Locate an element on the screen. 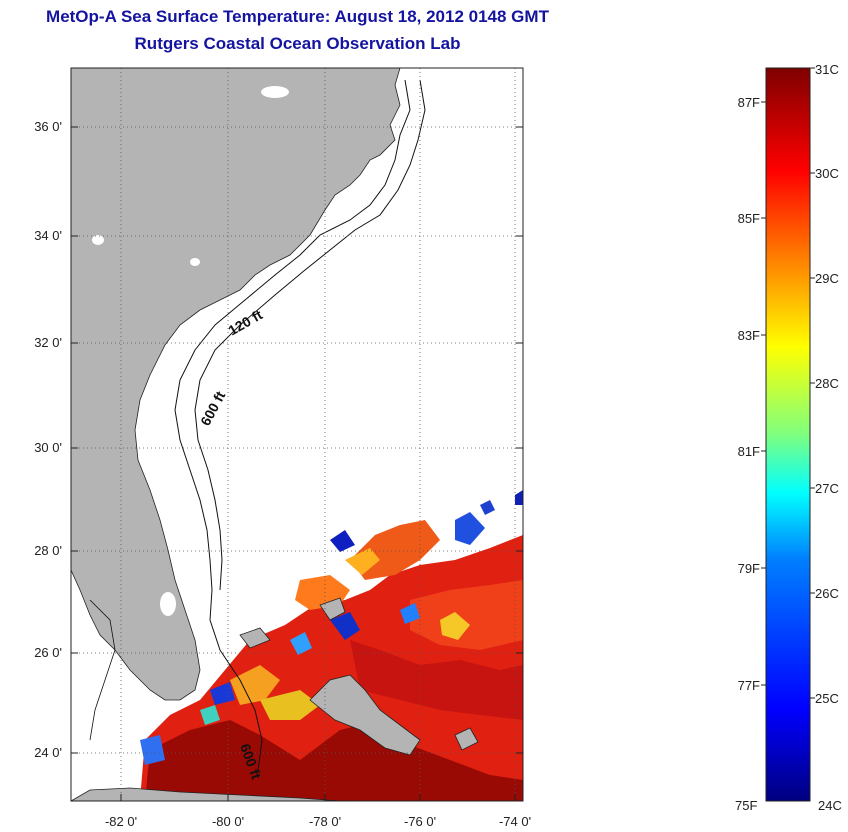  colorbar-ticks is located at coordinates (788, 383).